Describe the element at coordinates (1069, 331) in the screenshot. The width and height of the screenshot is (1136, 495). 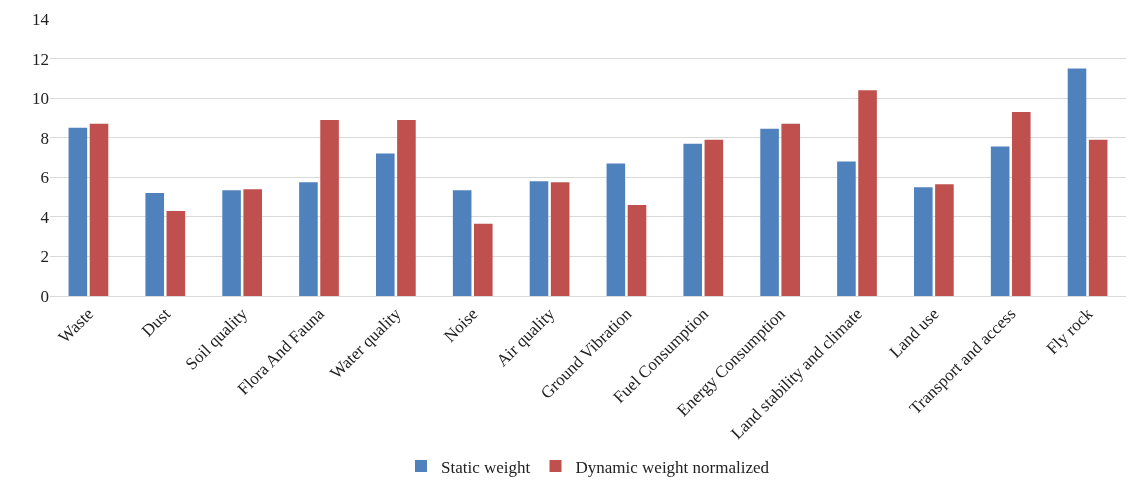
I see `x-tick-label: Fly rock` at that location.